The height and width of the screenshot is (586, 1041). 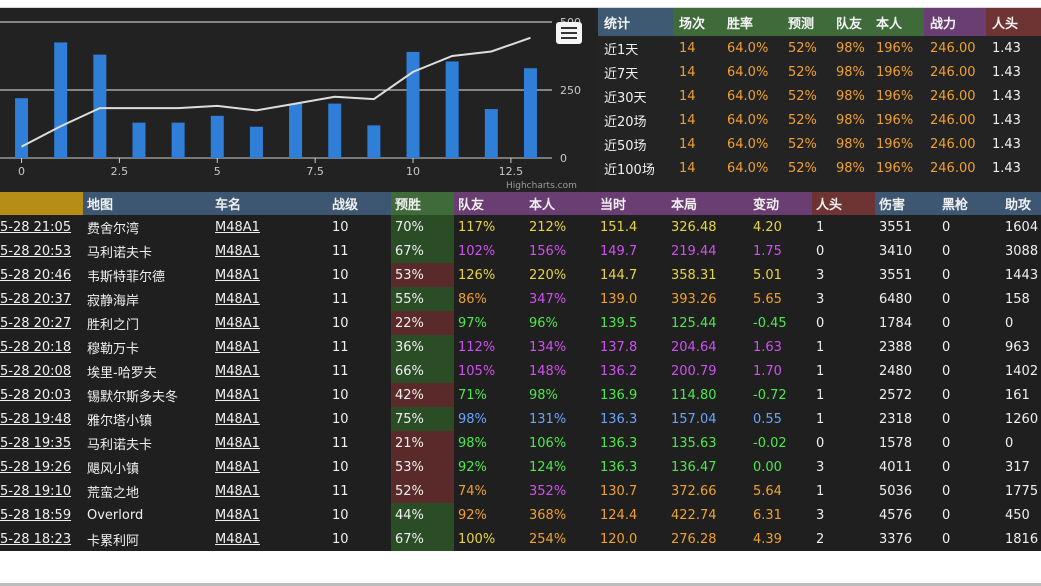 I want to click on cell-predicted-win: 67%, so click(x=422, y=251).